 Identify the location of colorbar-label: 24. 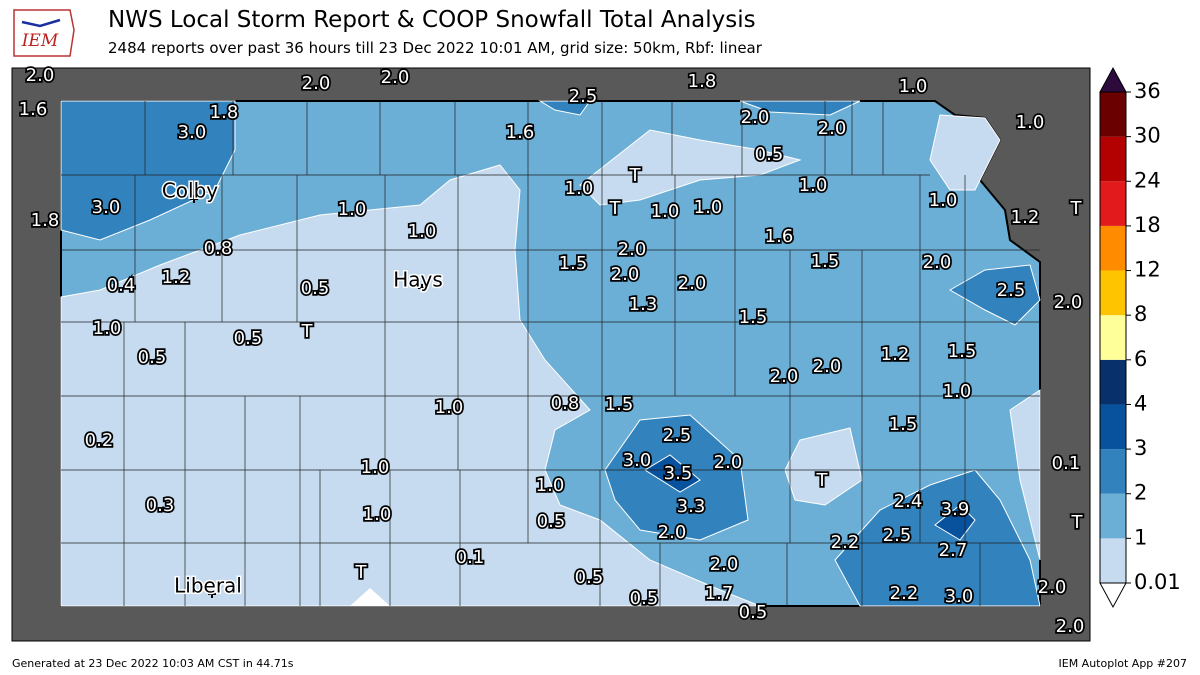
(1147, 180).